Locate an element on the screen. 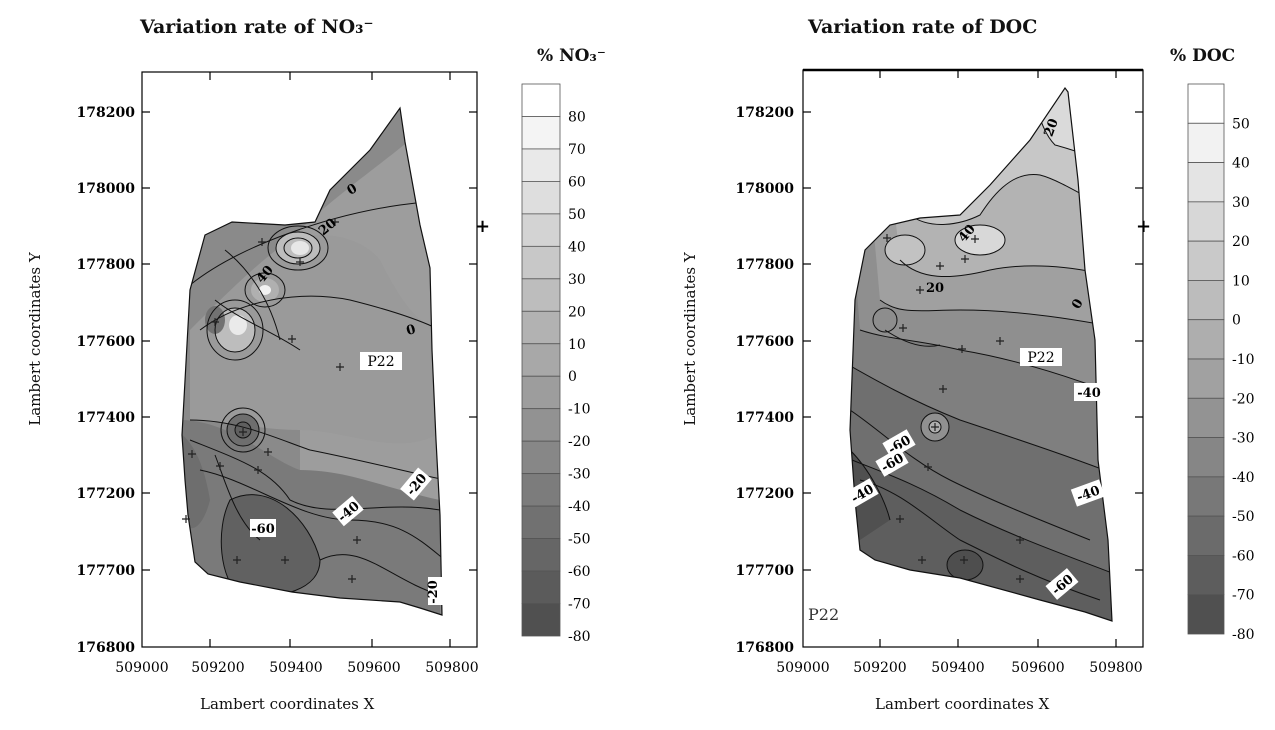 The height and width of the screenshot is (730, 1275). sample-markers is located at coordinates (953, 408).